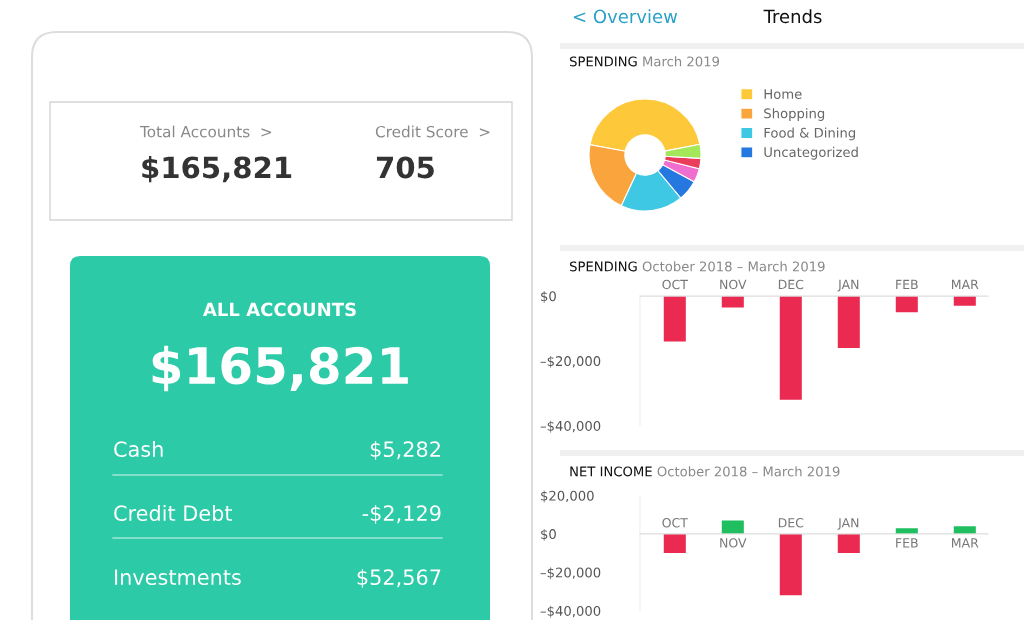  I want to click on y-tick-label: $20,000, so click(567, 496).